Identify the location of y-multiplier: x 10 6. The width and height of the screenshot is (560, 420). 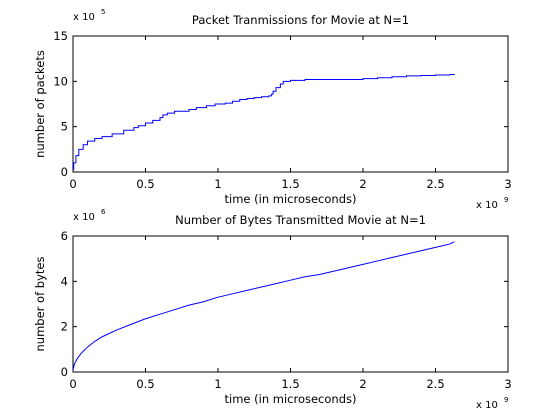
(89, 215).